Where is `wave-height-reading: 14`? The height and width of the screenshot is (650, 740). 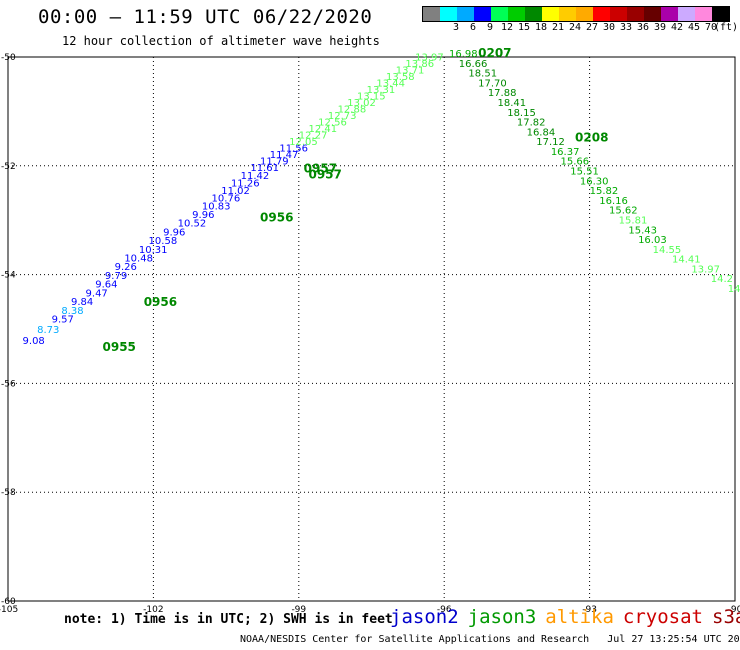
wave-height-reading: 14 is located at coordinates (734, 289).